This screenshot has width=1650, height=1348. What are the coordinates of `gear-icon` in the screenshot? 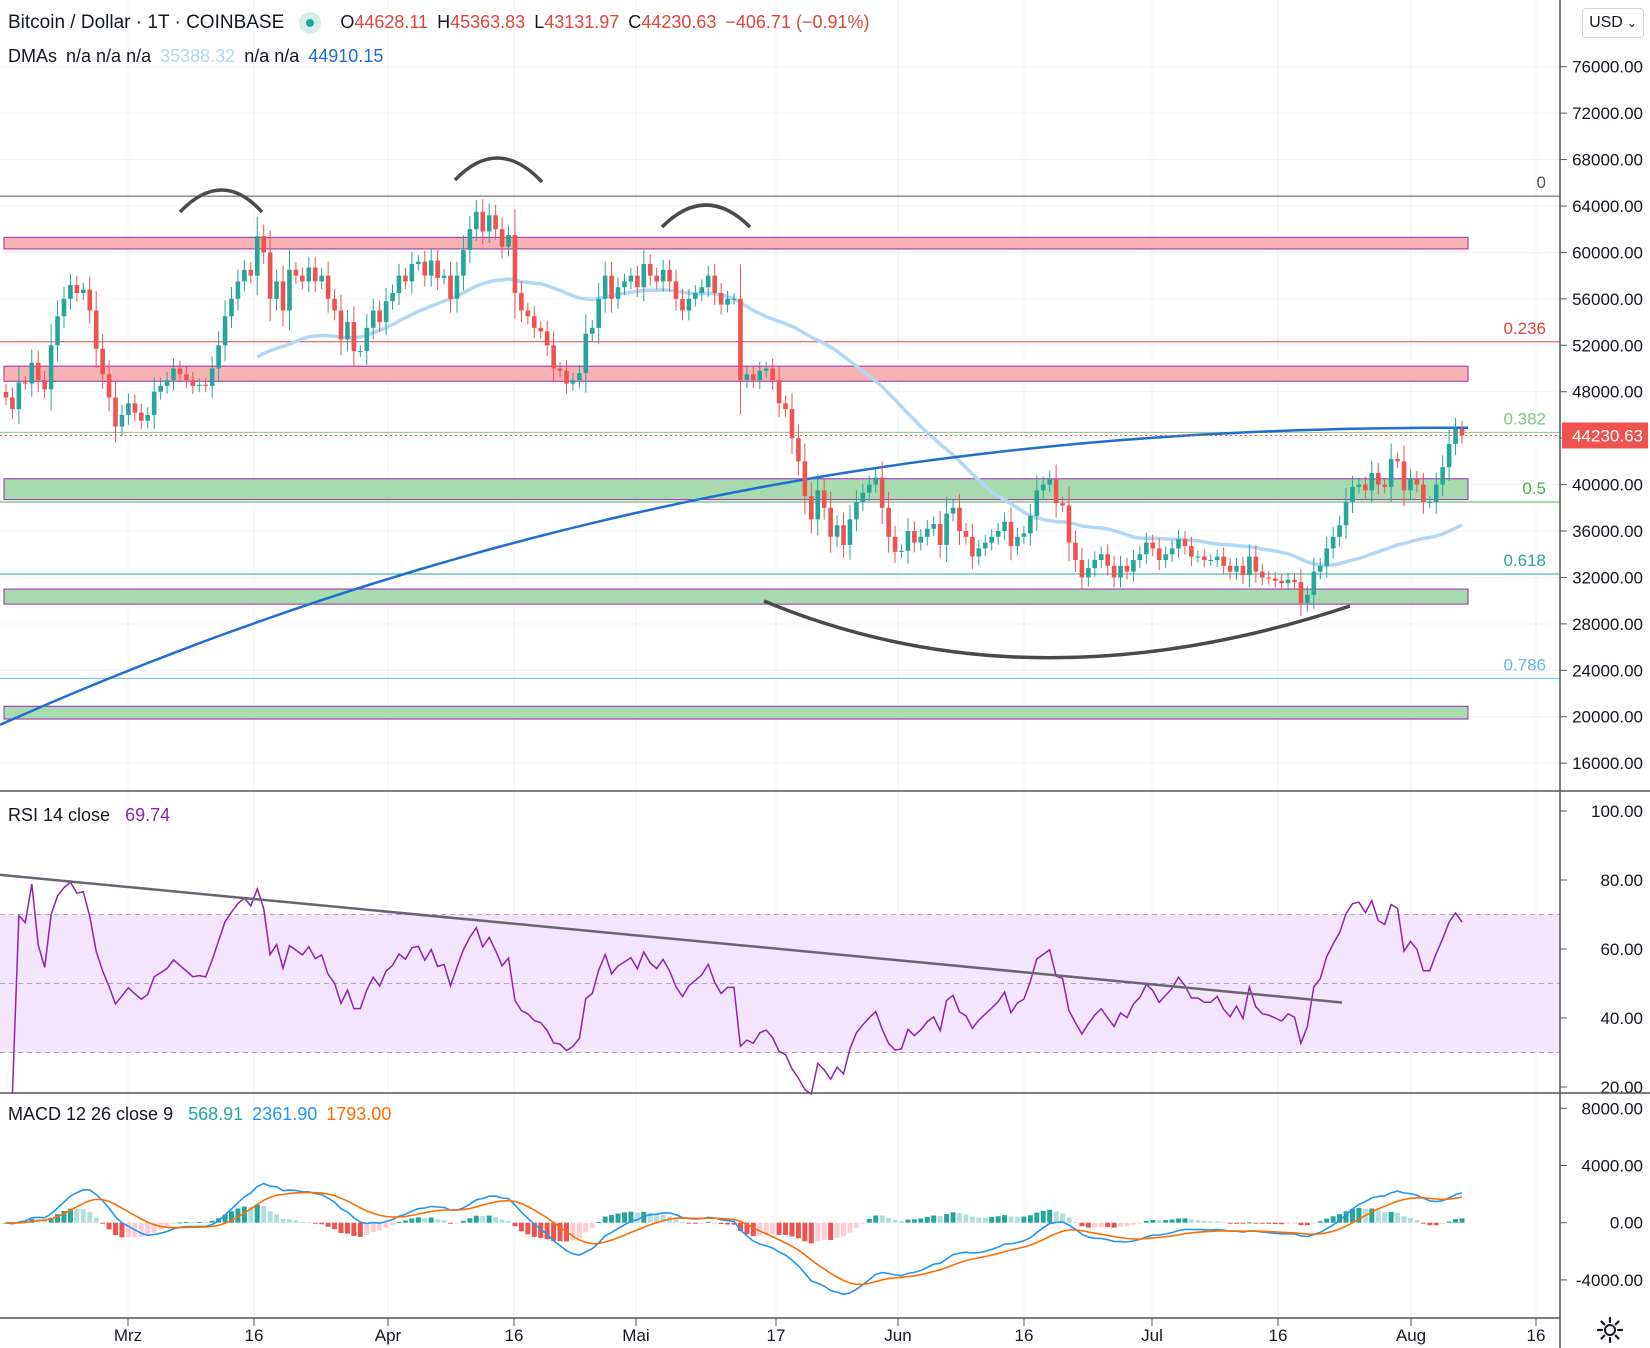 It's located at (1610, 1330).